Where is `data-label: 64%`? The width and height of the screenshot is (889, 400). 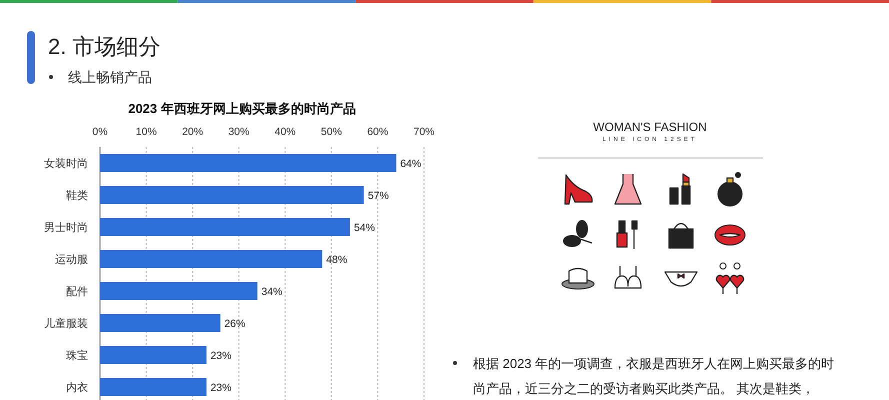 data-label: 64% is located at coordinates (411, 164).